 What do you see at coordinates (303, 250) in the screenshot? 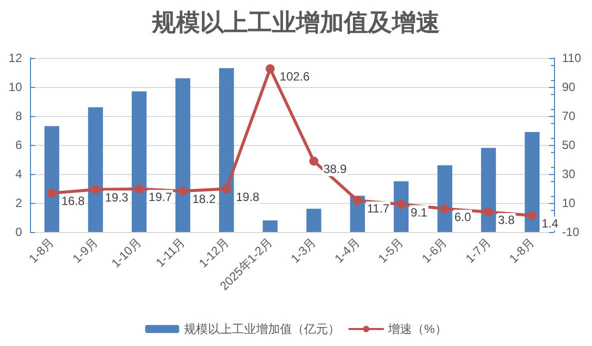
I see `x-tick-label: 1-3月` at bounding box center [303, 250].